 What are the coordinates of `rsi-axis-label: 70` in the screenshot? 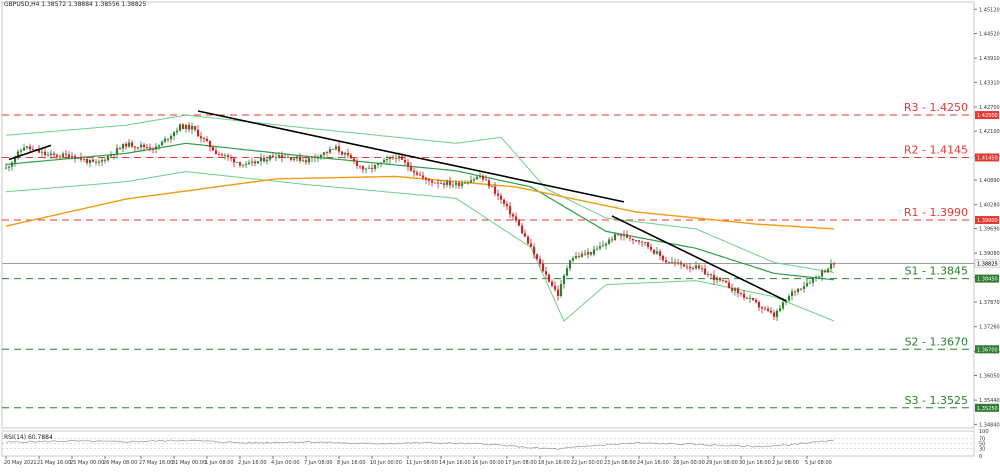 It's located at (982, 440).